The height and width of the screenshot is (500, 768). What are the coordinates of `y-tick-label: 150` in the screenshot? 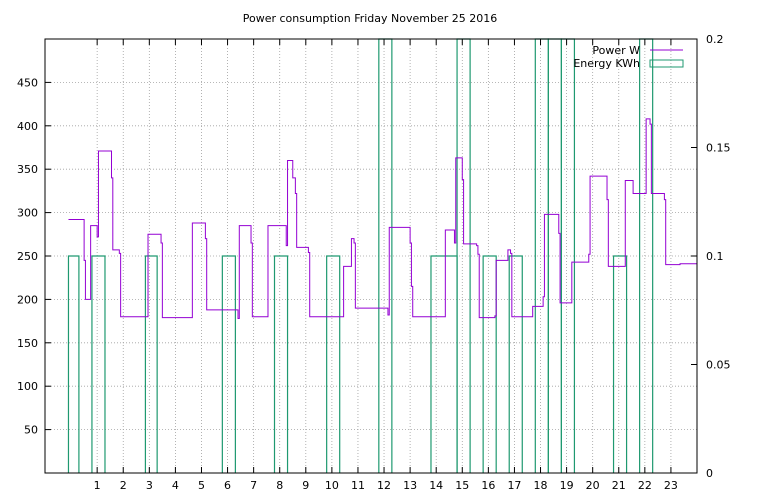 It's located at (27, 343).